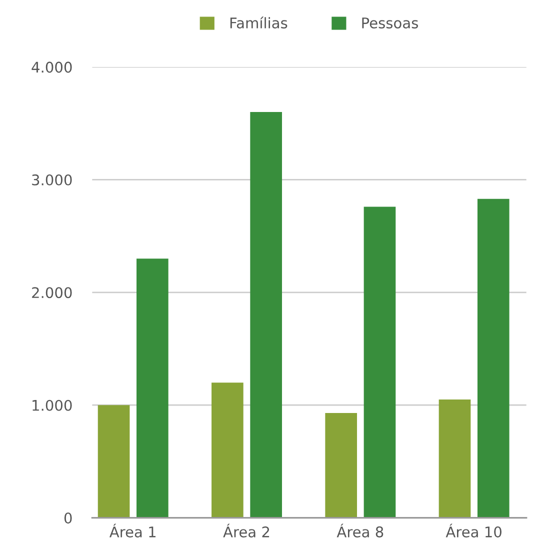 The height and width of the screenshot is (558, 536). Describe the element at coordinates (52, 180) in the screenshot. I see `y-tick-label: 3.000` at that location.